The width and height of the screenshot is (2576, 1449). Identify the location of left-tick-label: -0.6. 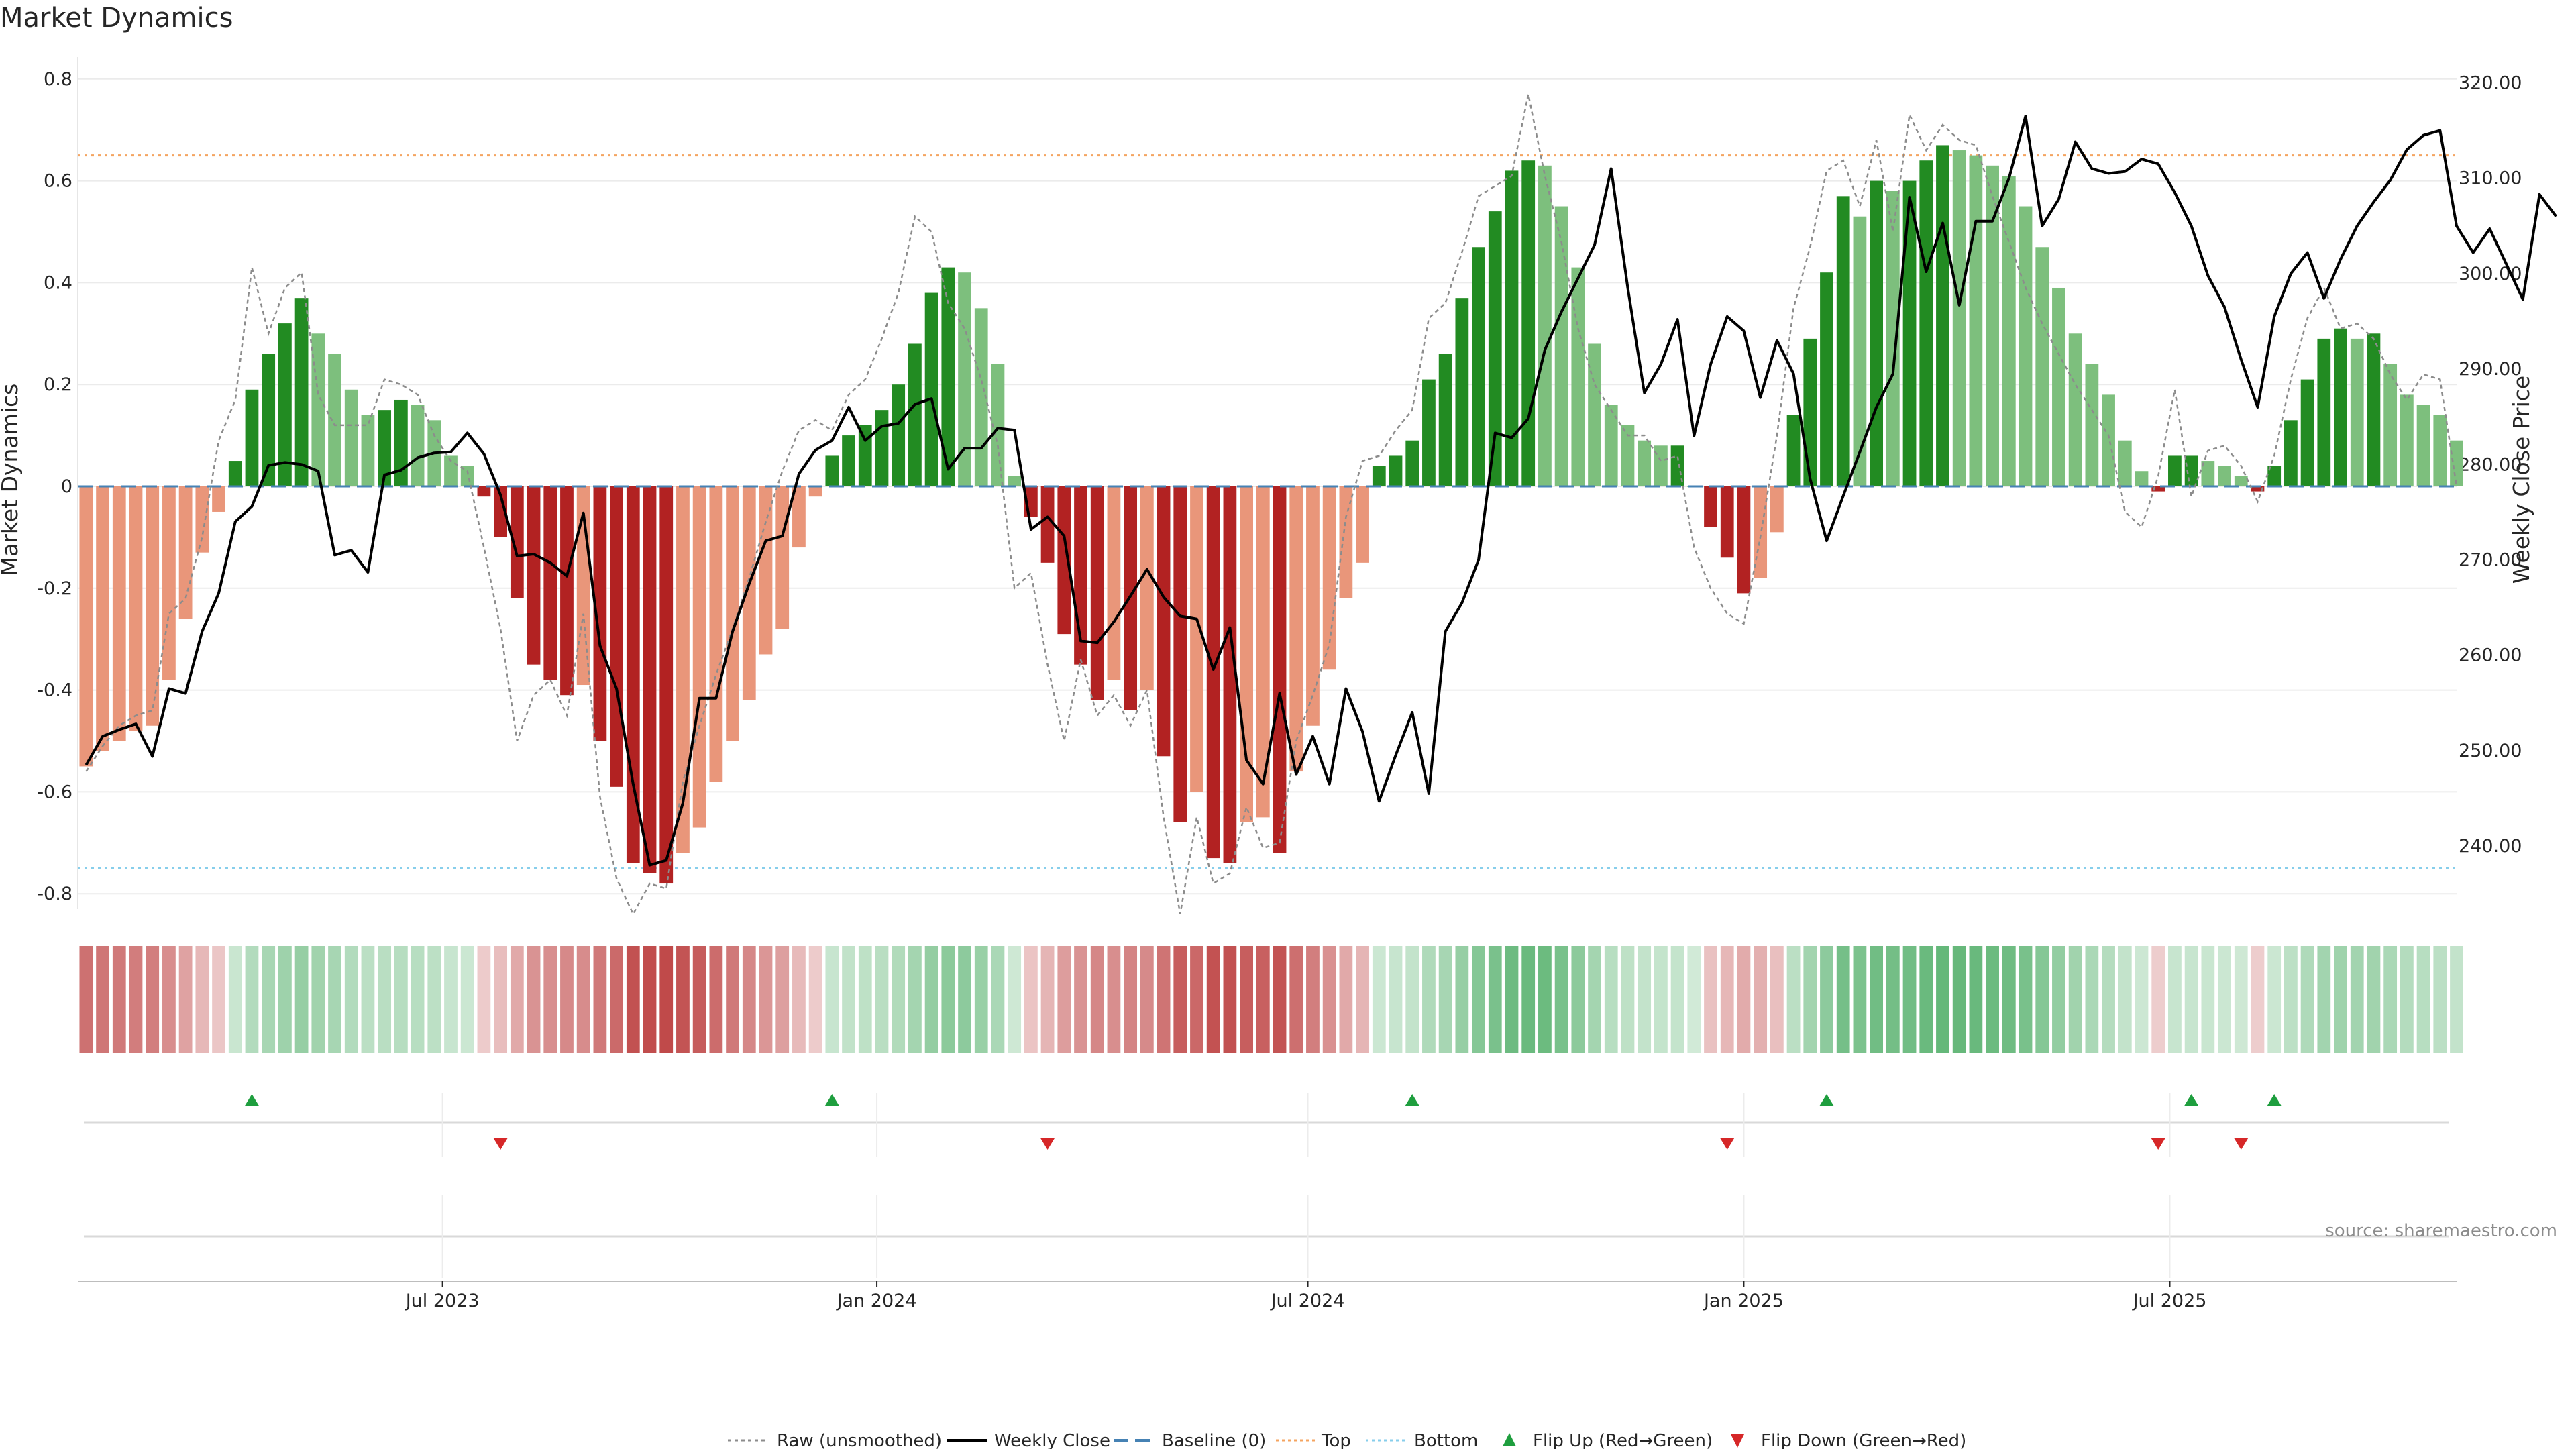
(54, 792).